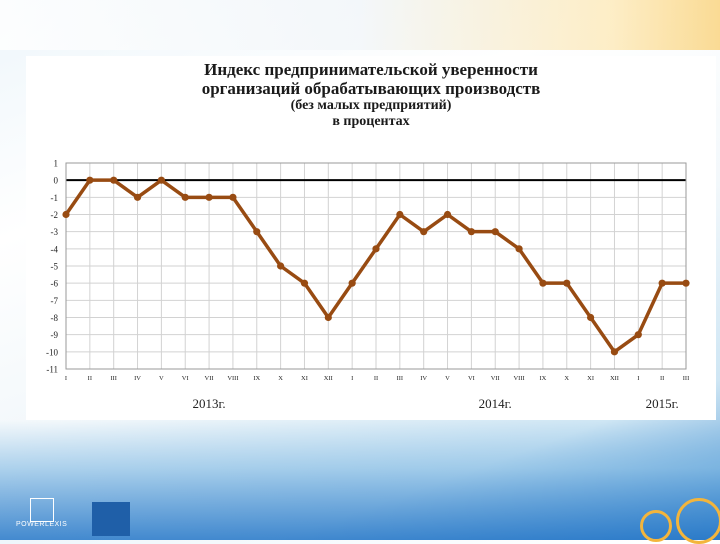  Describe the element at coordinates (55, 301) in the screenshot. I see `y-tick-label: -7` at that location.